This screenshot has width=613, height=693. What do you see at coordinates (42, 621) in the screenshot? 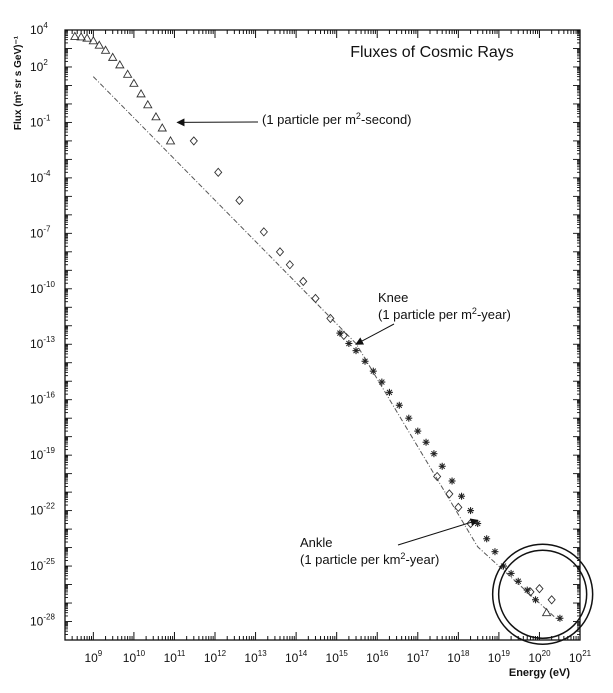
I see `y-tick-label: 10⁻²⁸` at bounding box center [42, 621].